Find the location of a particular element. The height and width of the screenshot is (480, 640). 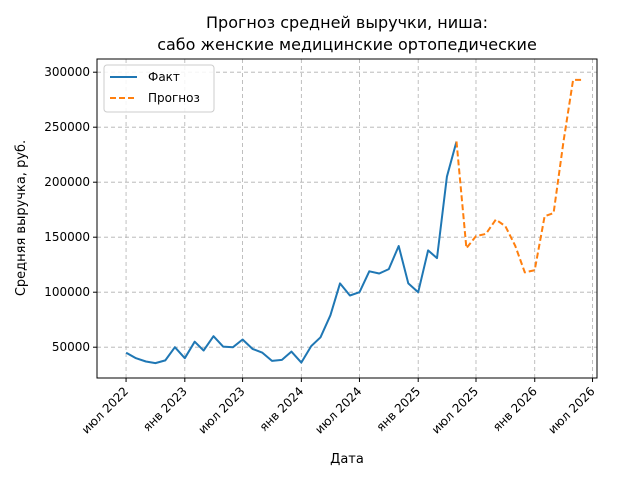

y-axis-label: Средняя выручка, руб. is located at coordinates (21, 218).